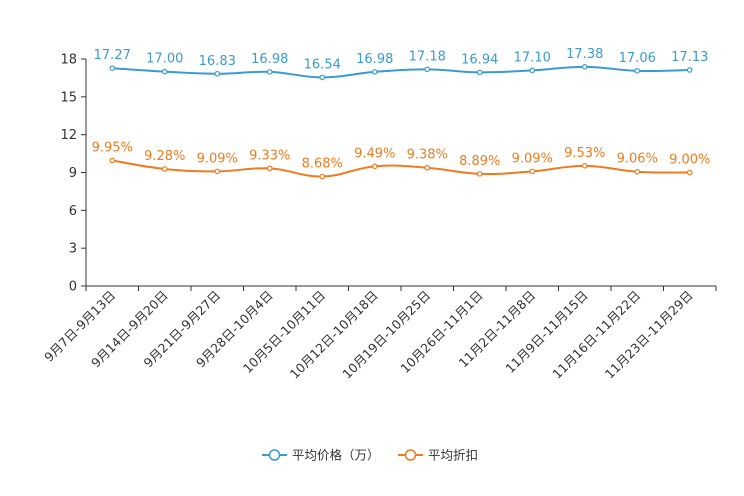  What do you see at coordinates (637, 58) in the screenshot?
I see `data-label: 17.06` at bounding box center [637, 58].